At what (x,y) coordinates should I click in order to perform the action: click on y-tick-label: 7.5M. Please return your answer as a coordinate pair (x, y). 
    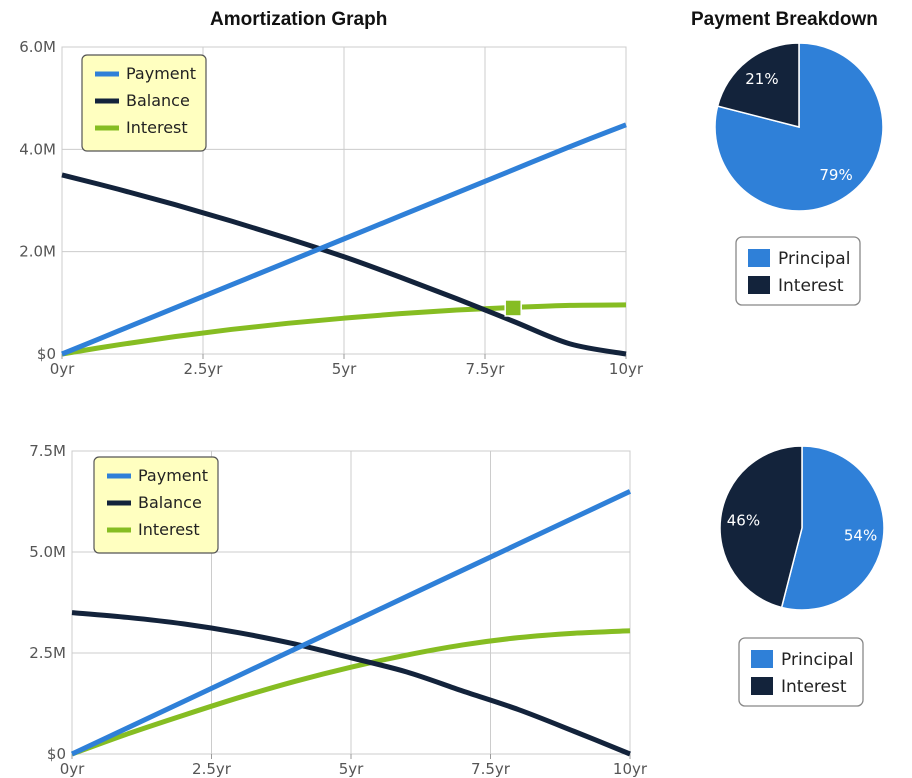
    Looking at the image, I should click on (47, 451).